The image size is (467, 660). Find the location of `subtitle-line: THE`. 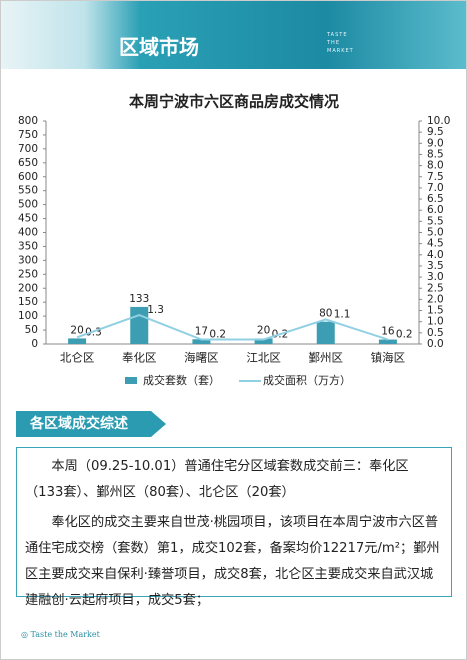

subtitle-line: THE is located at coordinates (333, 43).